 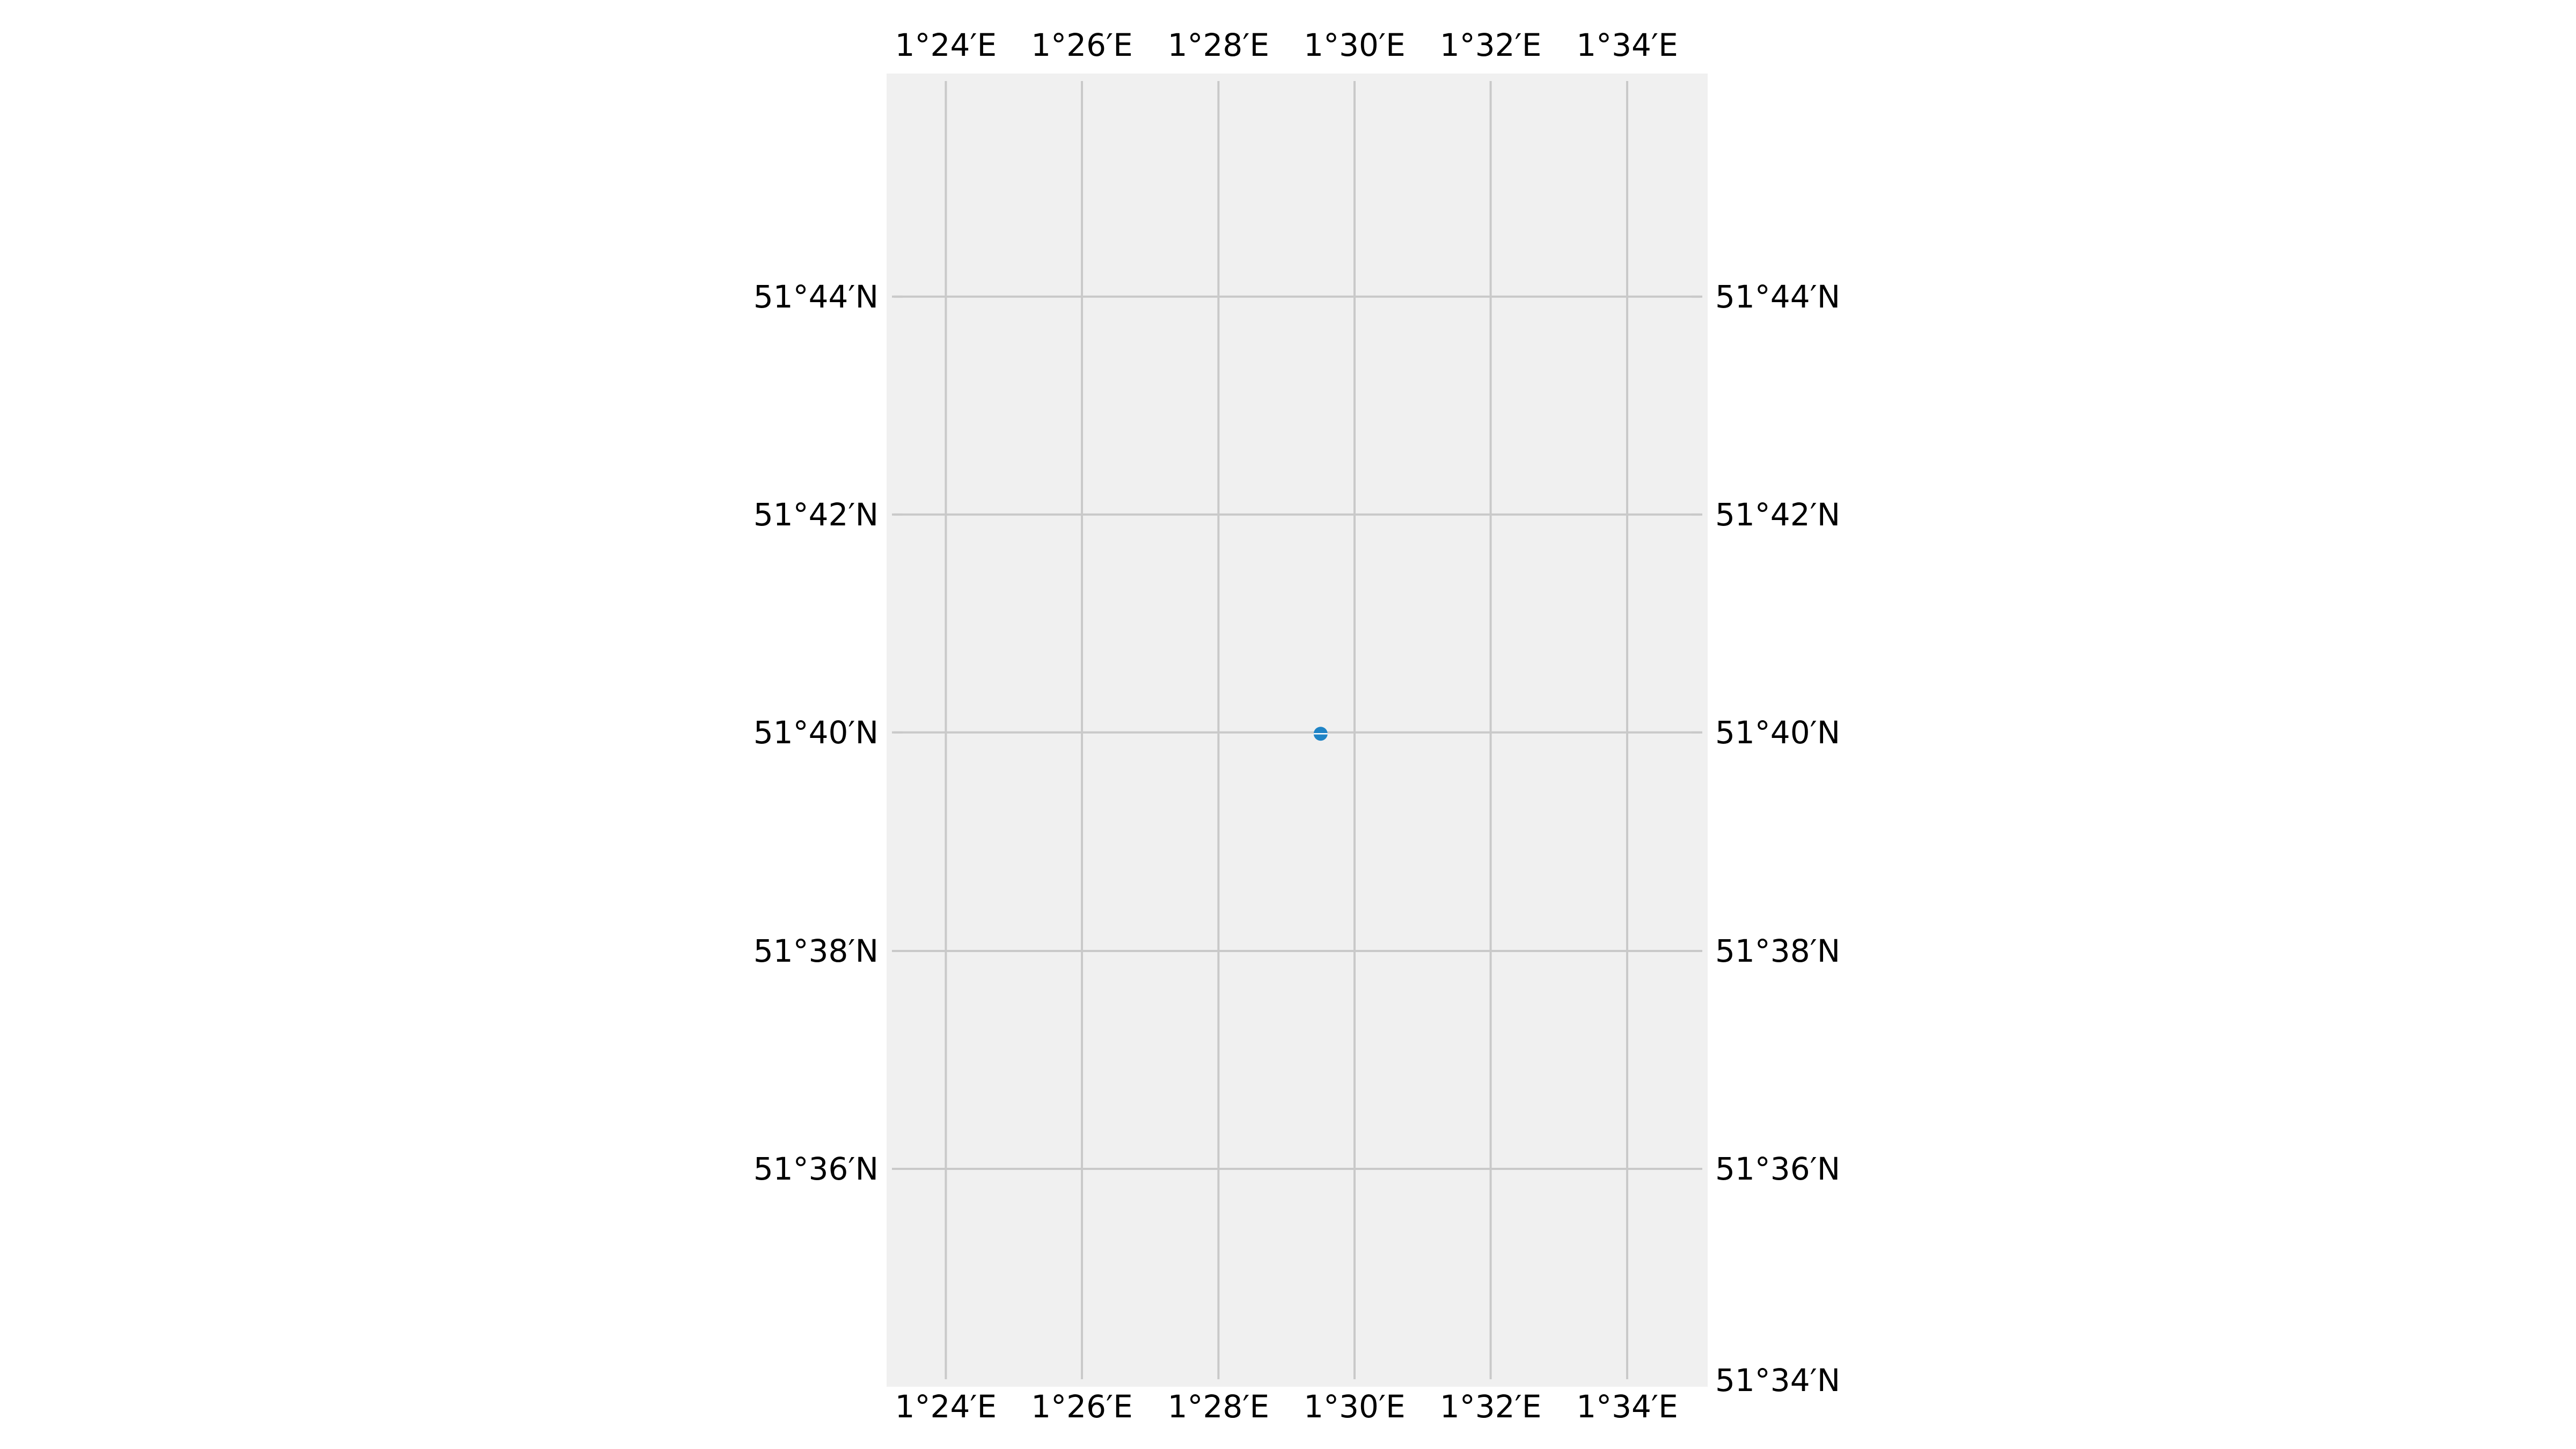 I want to click on latitude-label-right: 51°44′N, so click(x=1777, y=297).